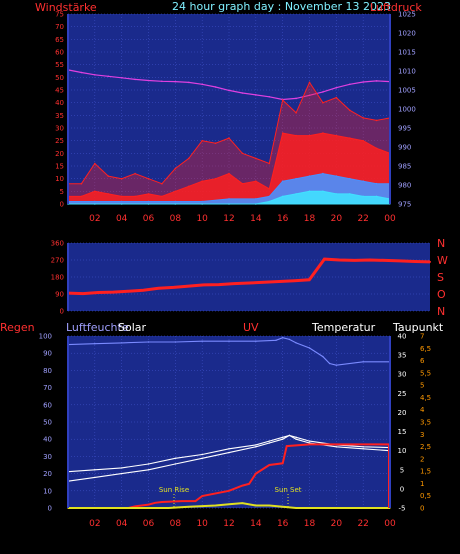 Image resolution: width=460 pixels, height=554 pixels. I want to click on temperature-tick-label: 15, so click(402, 432).